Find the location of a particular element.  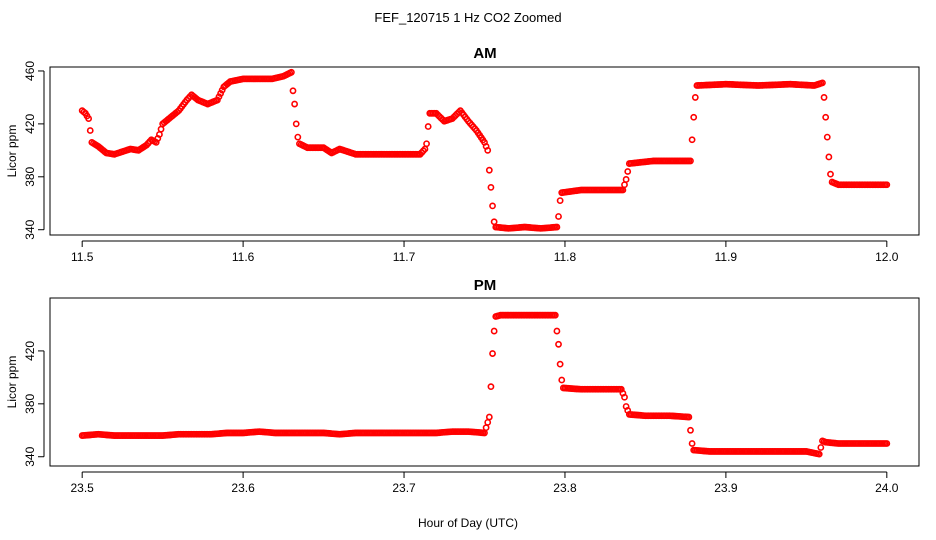

pm-x-tick-label: 23.6 is located at coordinates (243, 488).